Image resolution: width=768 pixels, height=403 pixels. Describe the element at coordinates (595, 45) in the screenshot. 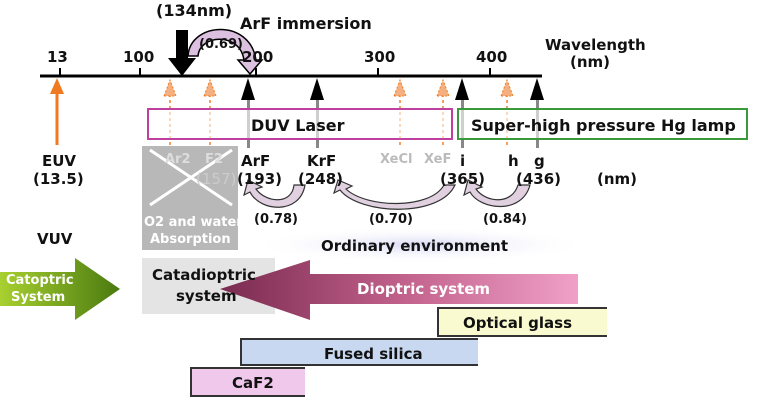

I see `axis-title: Wavelength` at that location.